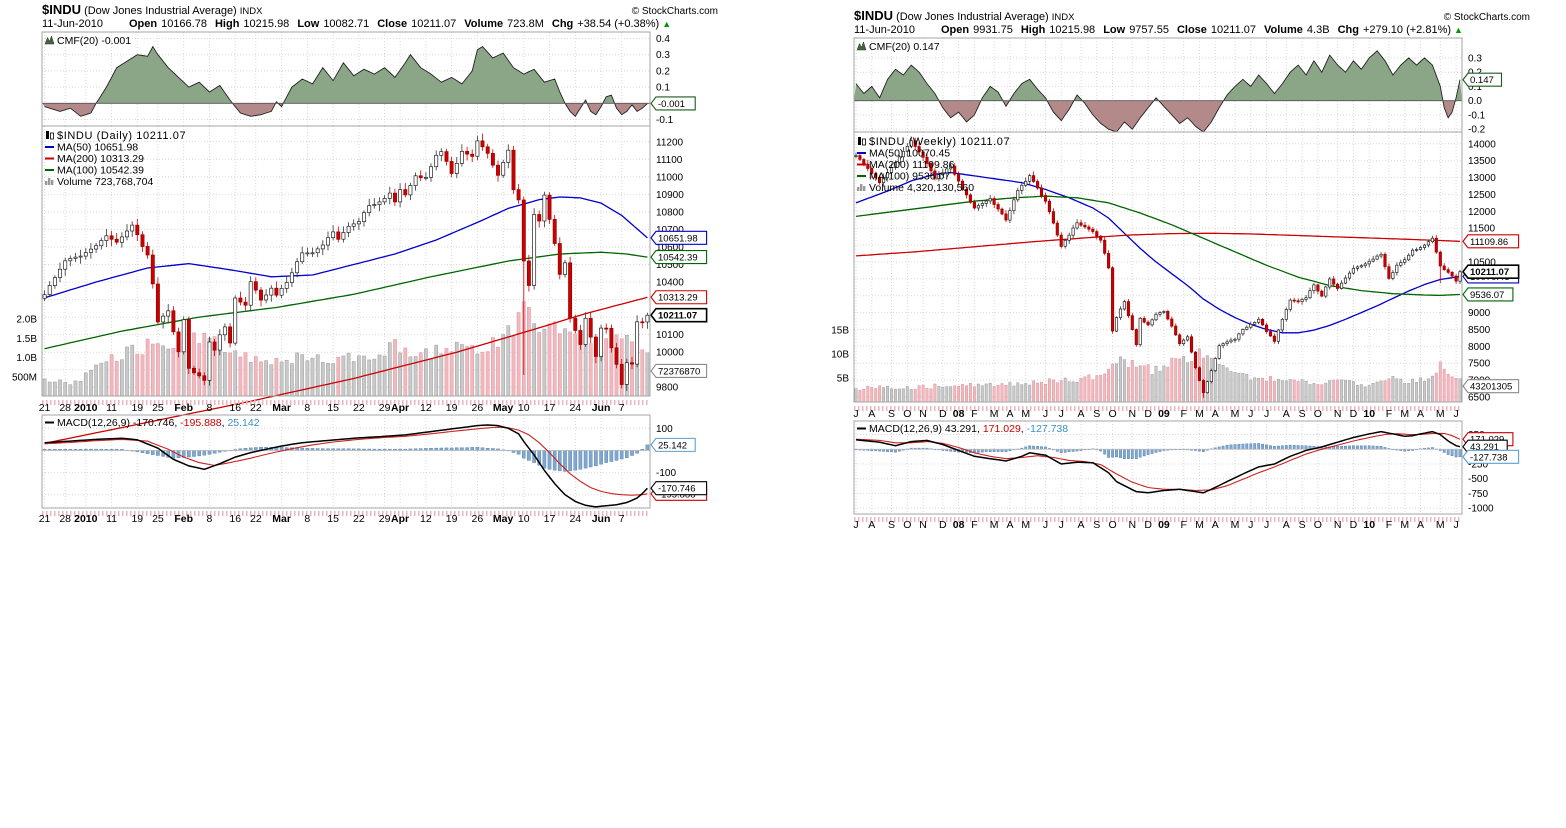 The image size is (1566, 828). I want to click on date-label: 8, so click(307, 519).